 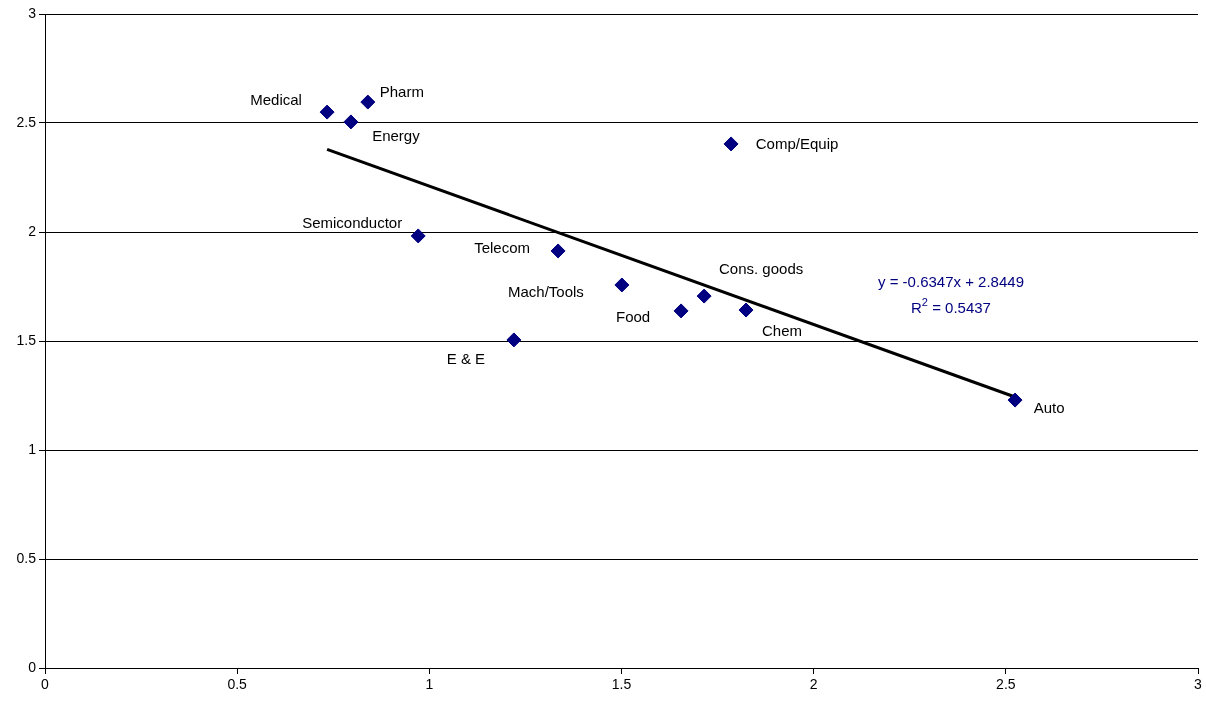 What do you see at coordinates (396, 136) in the screenshot?
I see `annotation: Energy` at bounding box center [396, 136].